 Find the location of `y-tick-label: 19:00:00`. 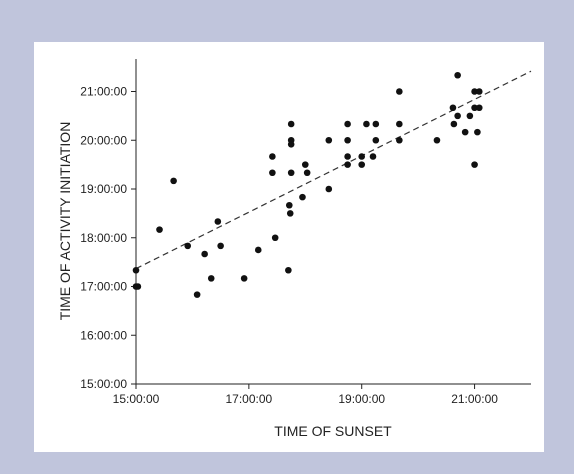

y-tick-label: 19:00:00 is located at coordinates (103, 189).